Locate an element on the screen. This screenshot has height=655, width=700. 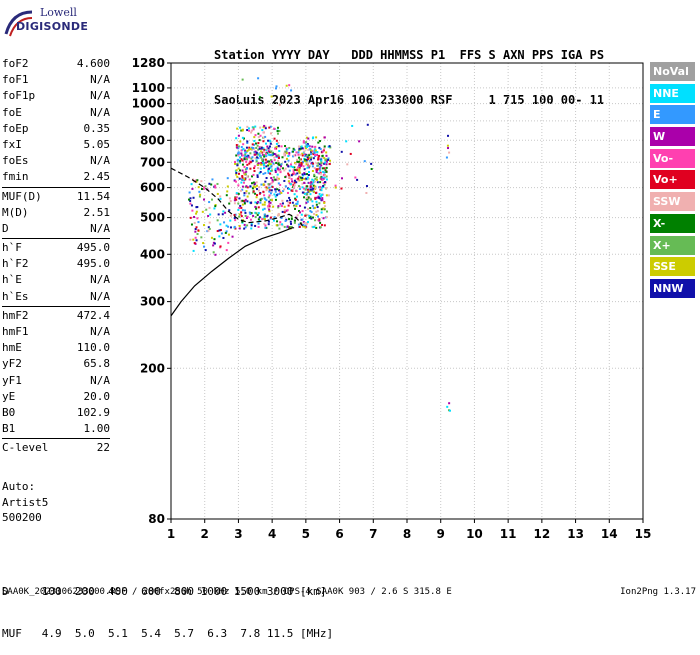
y-tick-label: 700 is located at coordinates (152, 162).